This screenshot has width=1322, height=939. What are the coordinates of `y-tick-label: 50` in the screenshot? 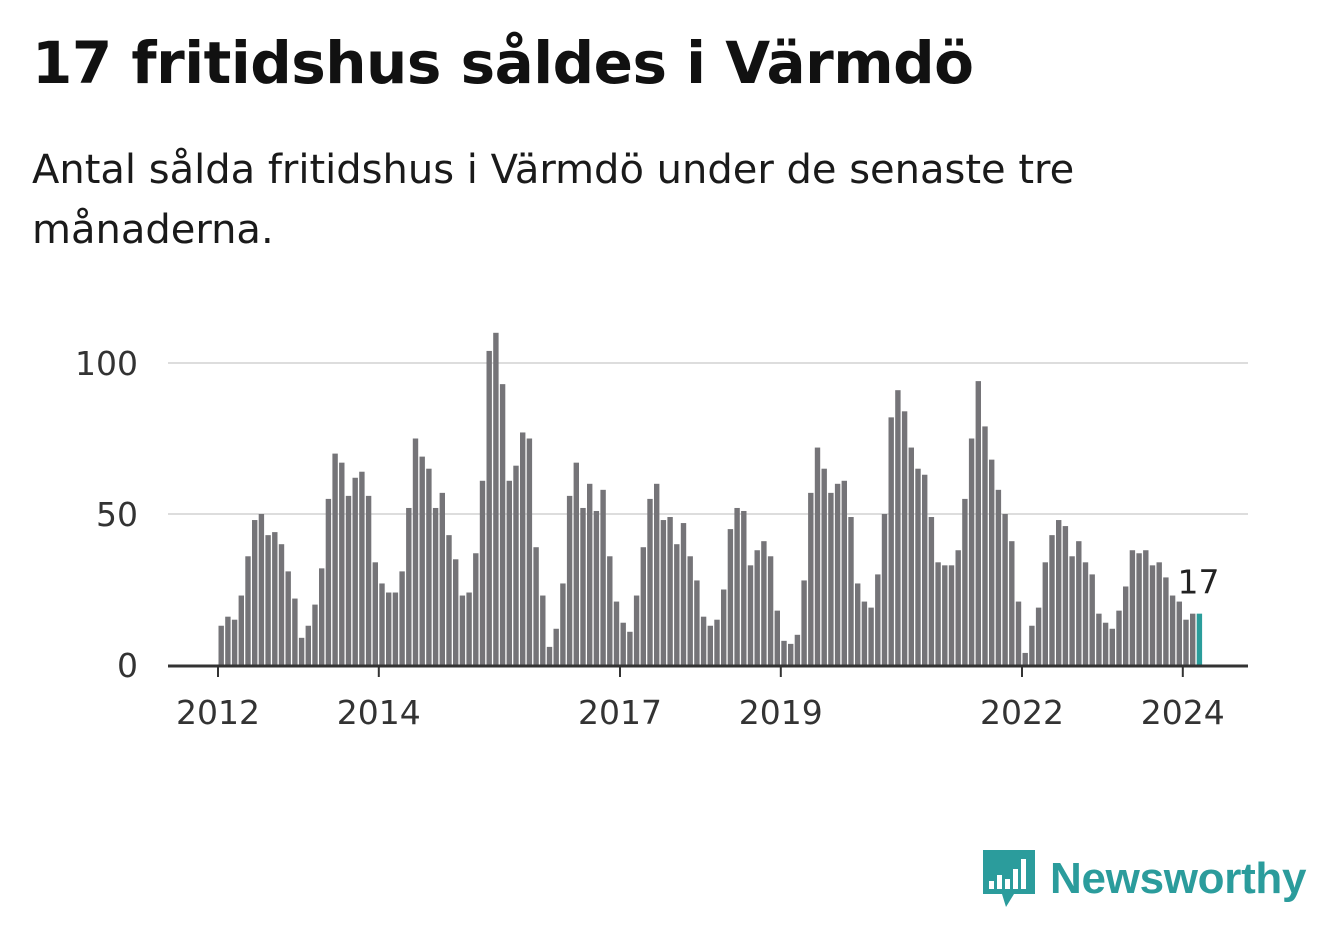 It's located at (117, 514).